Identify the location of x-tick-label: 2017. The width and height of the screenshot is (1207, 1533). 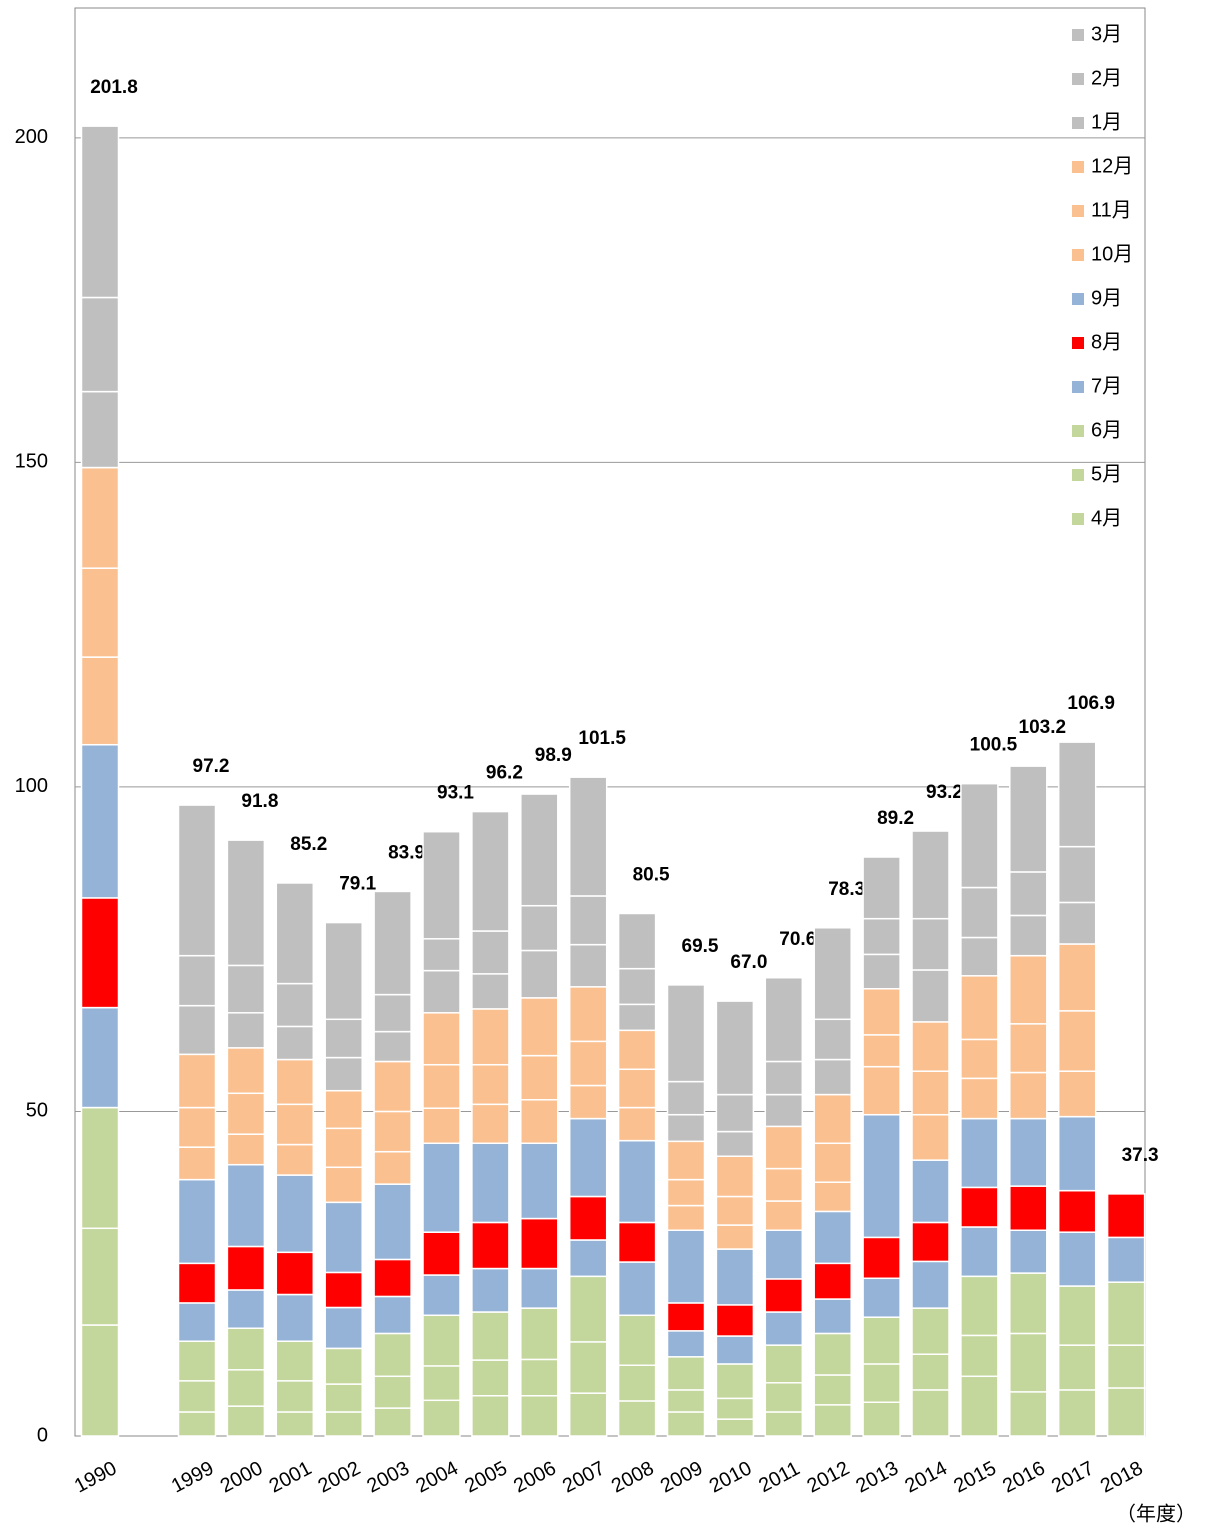
(1073, 1477).